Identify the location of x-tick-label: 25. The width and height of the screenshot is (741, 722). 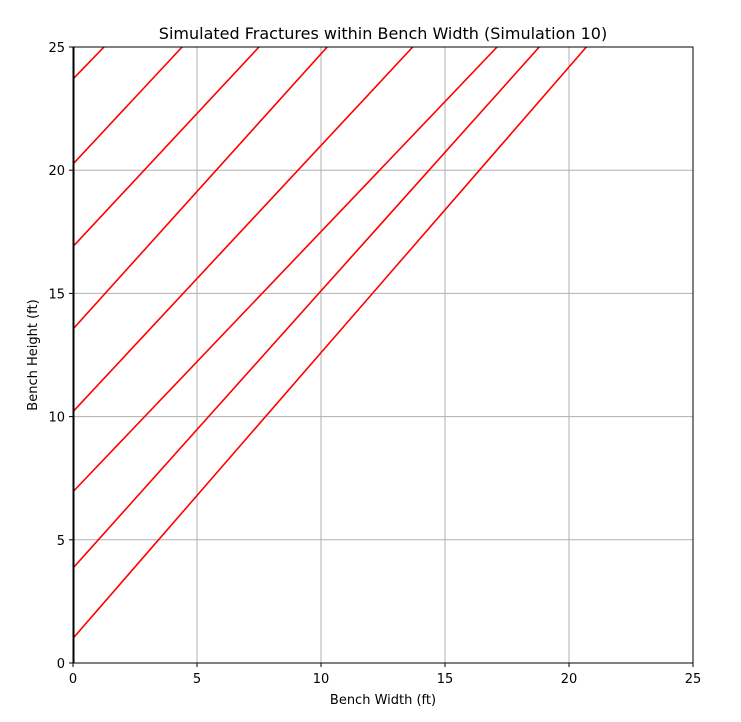
(693, 679).